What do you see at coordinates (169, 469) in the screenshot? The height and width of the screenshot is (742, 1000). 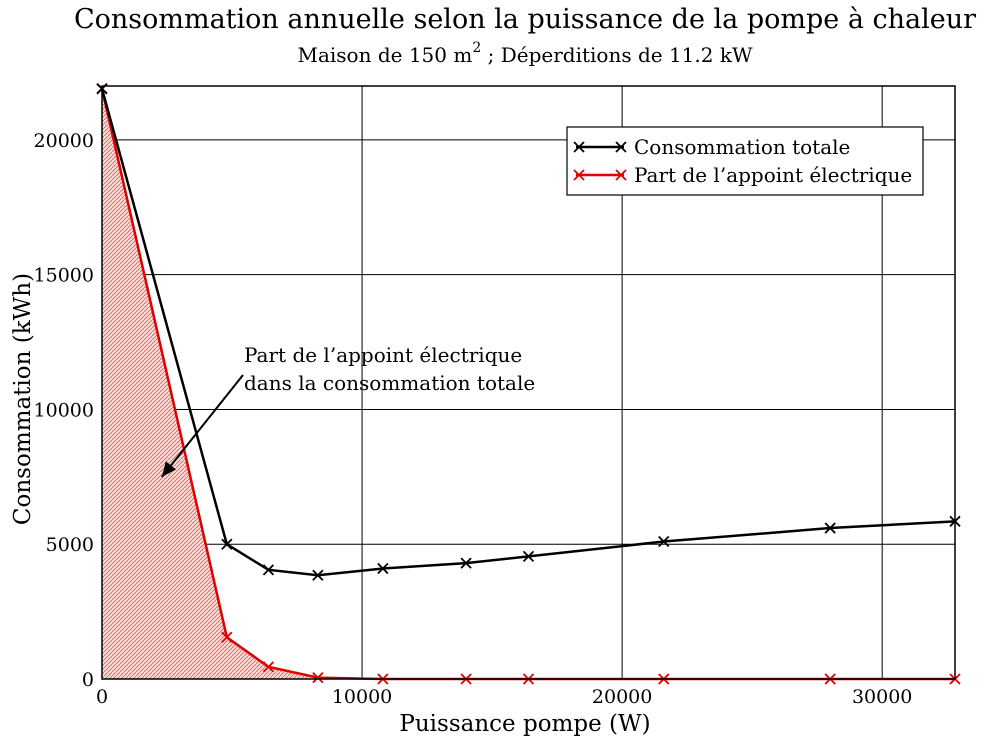 I see `arrow-head` at bounding box center [169, 469].